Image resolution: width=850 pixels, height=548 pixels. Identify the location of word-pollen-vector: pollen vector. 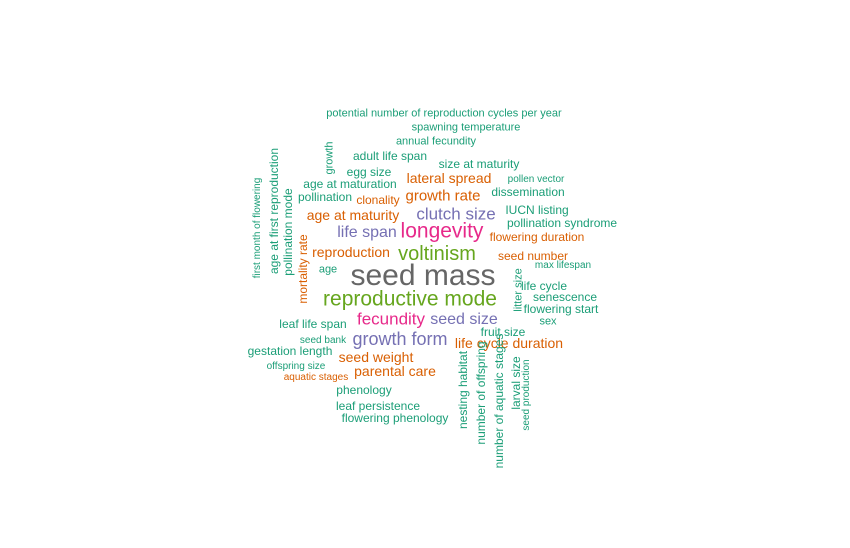
(536, 179).